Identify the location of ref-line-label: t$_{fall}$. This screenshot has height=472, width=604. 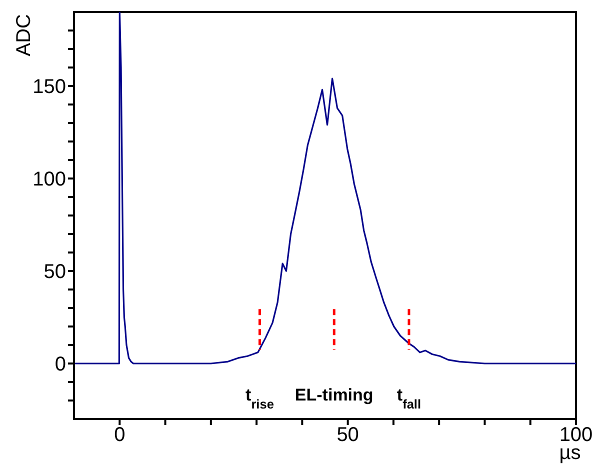
(409, 399).